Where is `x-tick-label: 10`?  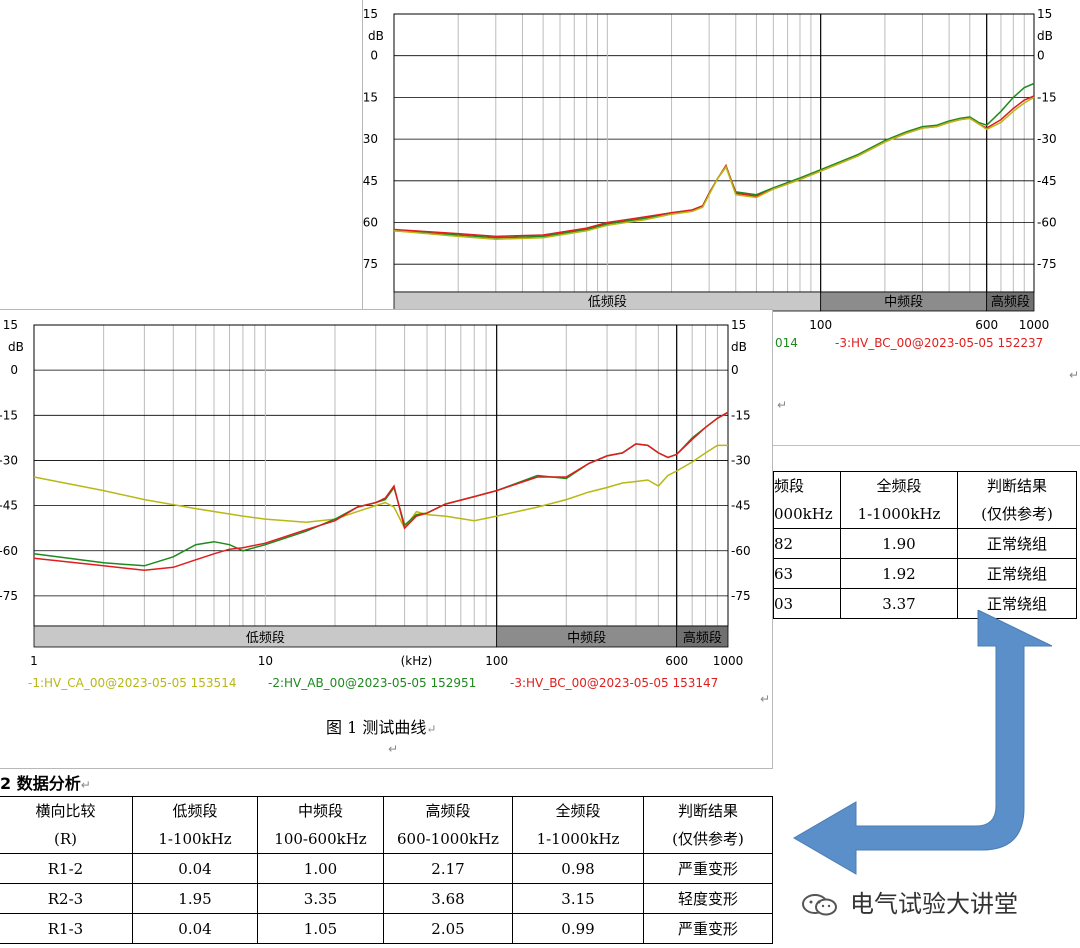 x-tick-label: 10 is located at coordinates (265, 661).